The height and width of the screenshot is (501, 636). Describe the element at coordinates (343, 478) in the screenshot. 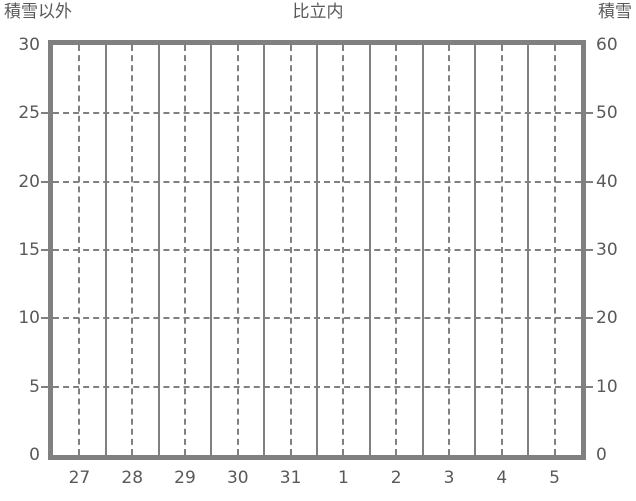

I see `x-axis-tick-label: 1` at that location.